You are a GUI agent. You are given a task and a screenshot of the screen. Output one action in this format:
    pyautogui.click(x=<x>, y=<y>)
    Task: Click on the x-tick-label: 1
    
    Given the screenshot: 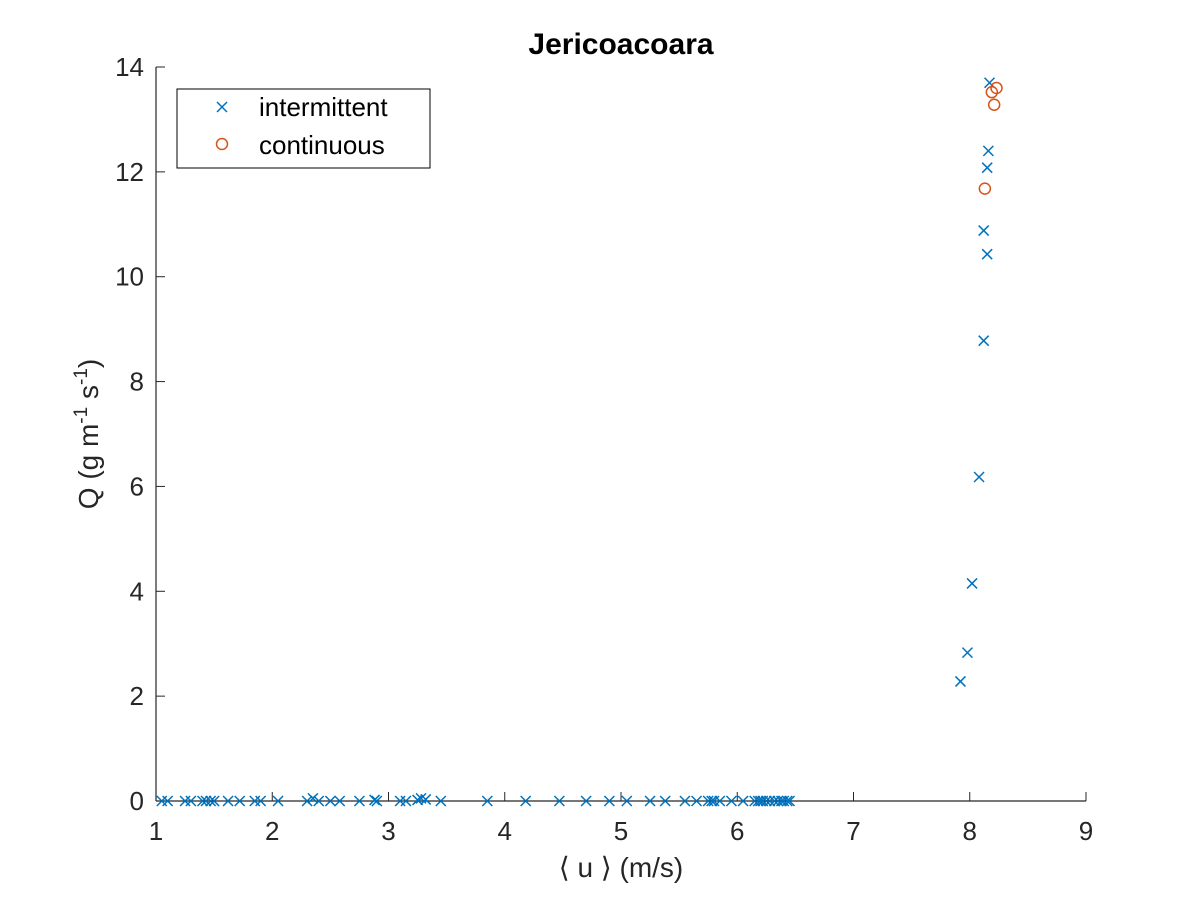 What is the action you would take?
    pyautogui.click(x=156, y=831)
    